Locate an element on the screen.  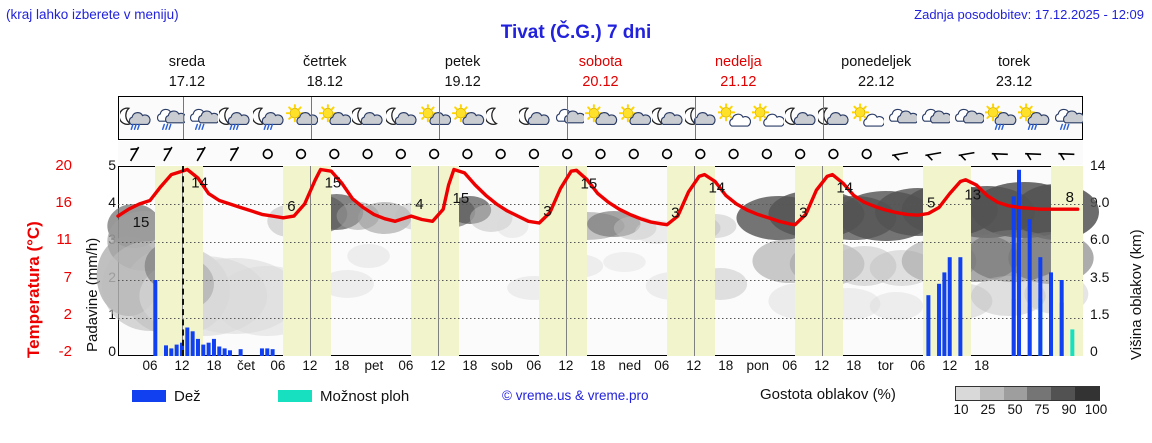
precipitation-tick: 1 is located at coordinates (112, 313).